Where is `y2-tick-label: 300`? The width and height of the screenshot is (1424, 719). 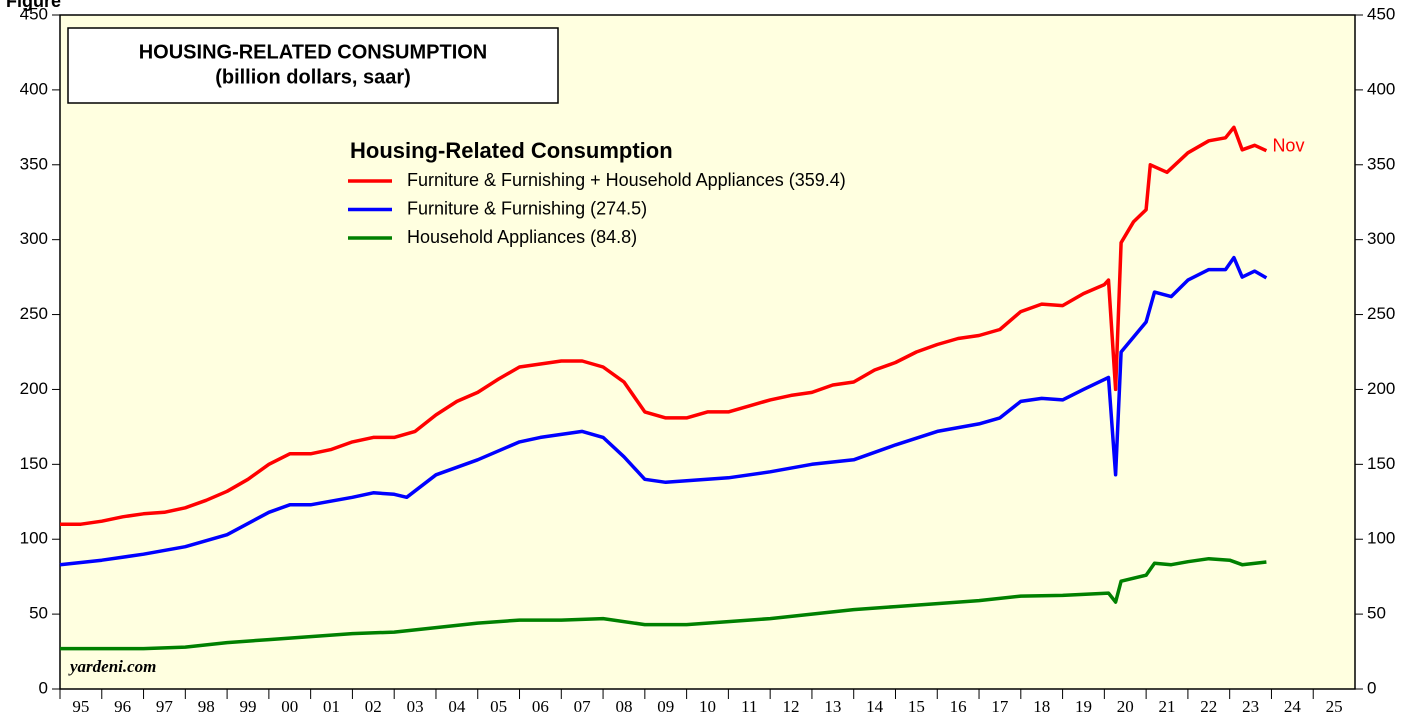 y2-tick-label: 300 is located at coordinates (1381, 238).